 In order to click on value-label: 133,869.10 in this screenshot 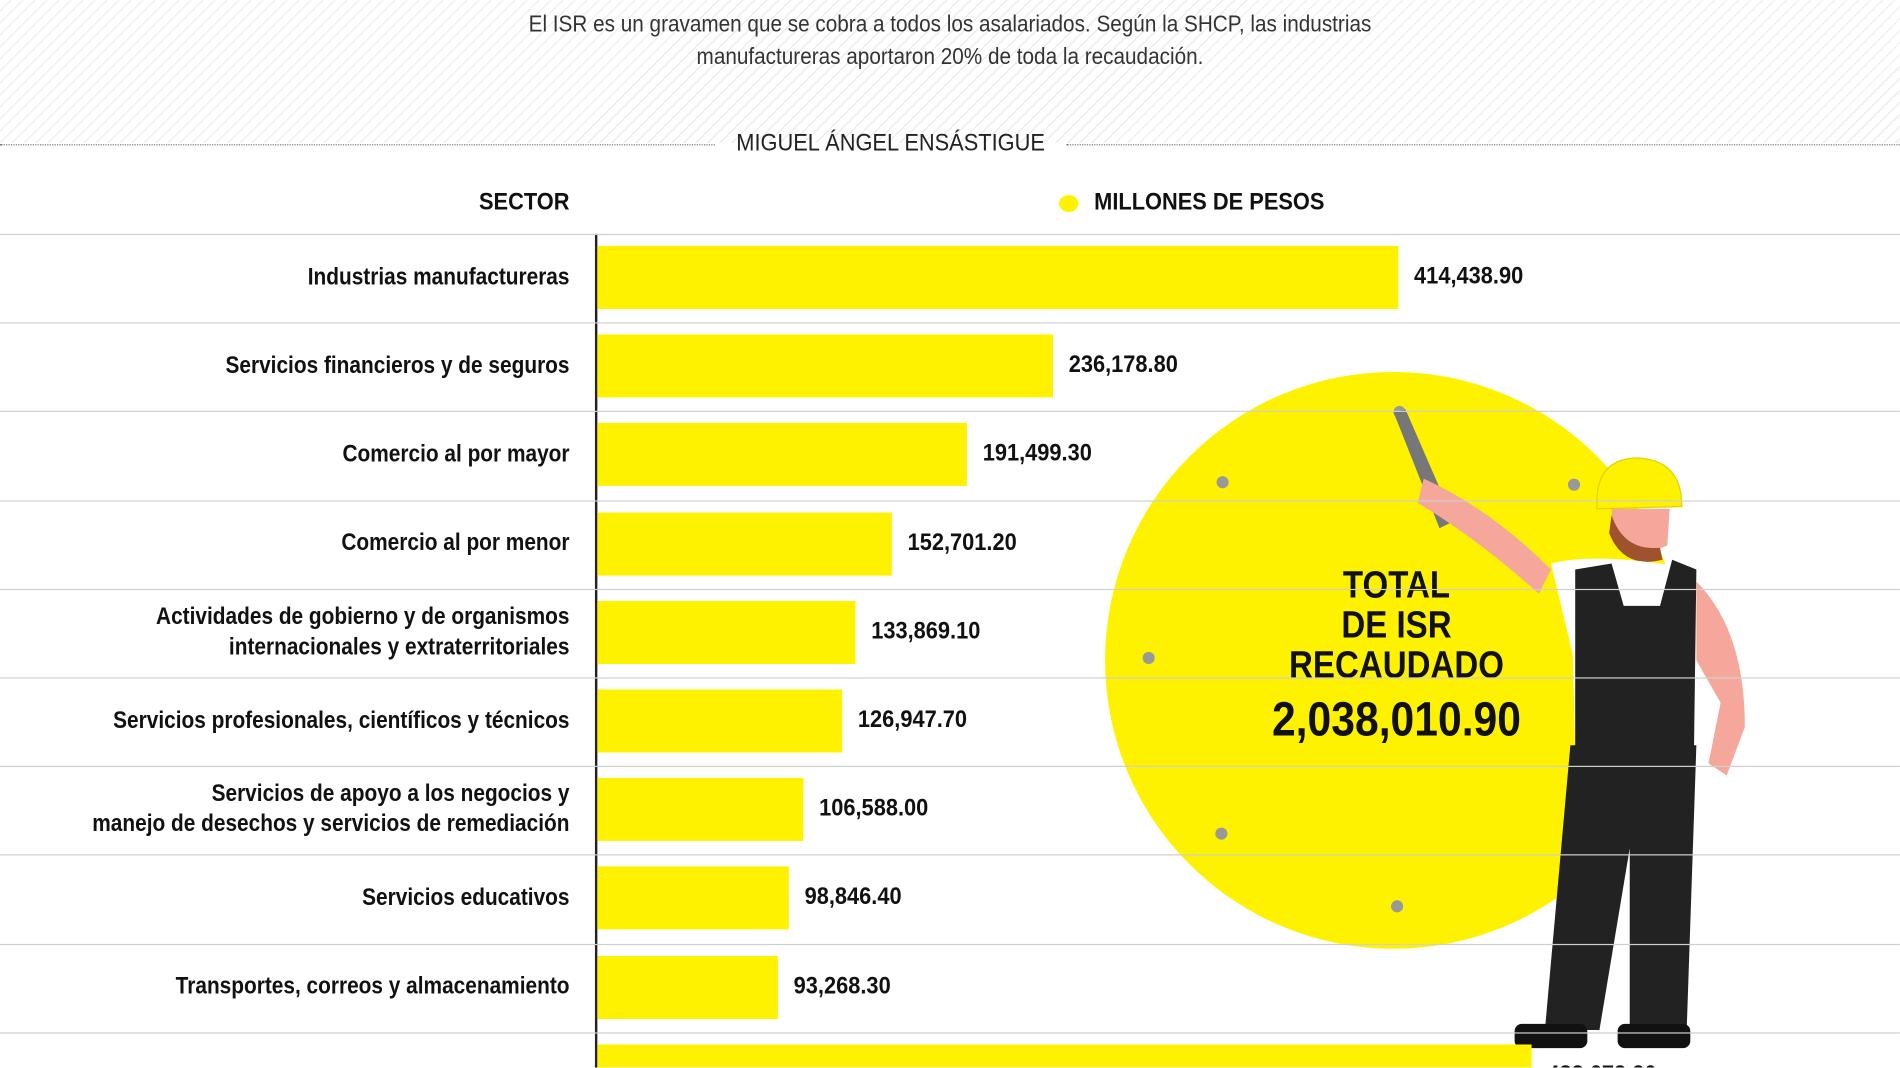, I will do `click(926, 631)`.